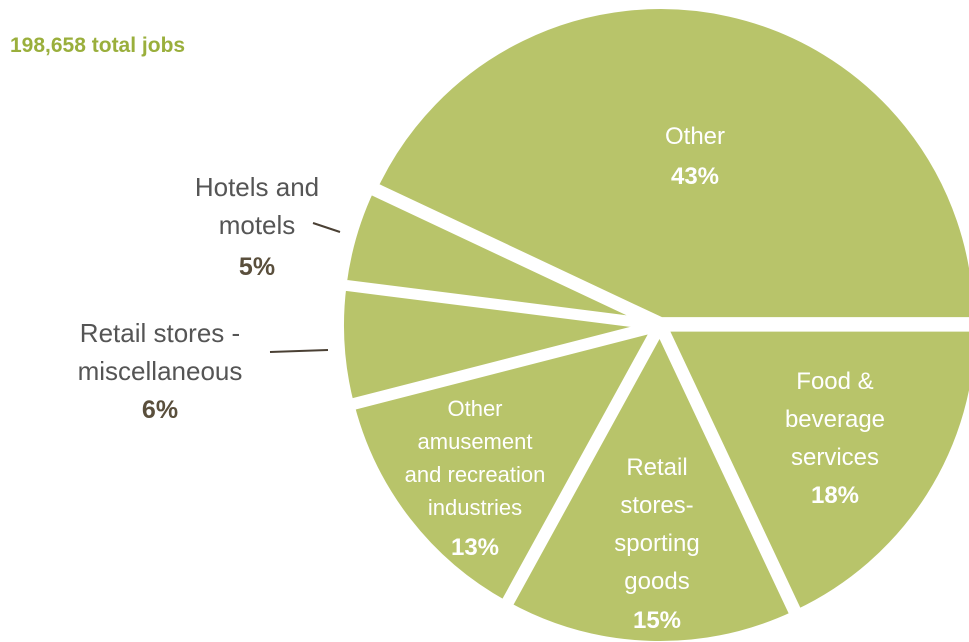  Describe the element at coordinates (835, 495) in the screenshot. I see `slice-value-label: 18%` at that location.